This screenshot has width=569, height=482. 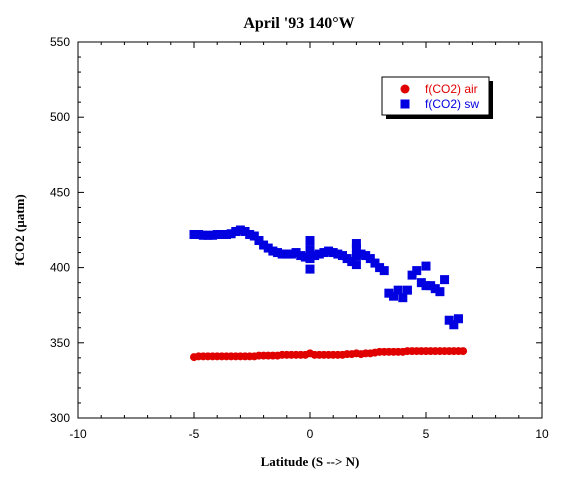 What do you see at coordinates (19, 229) in the screenshot?
I see `y-axis-title: fCO2 (µatm)` at bounding box center [19, 229].